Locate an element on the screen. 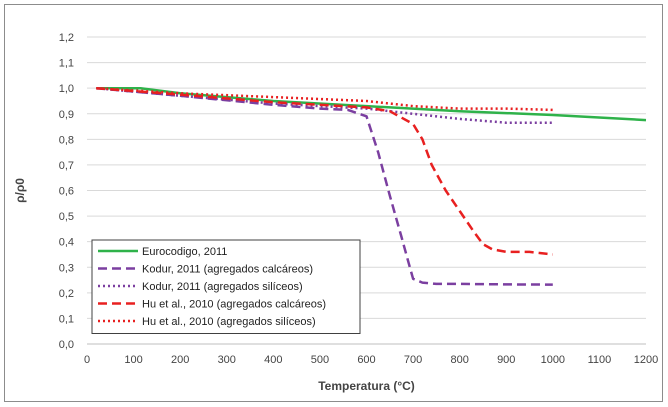 This screenshot has height=407, width=668. x-tick-label: 100 is located at coordinates (133, 360).